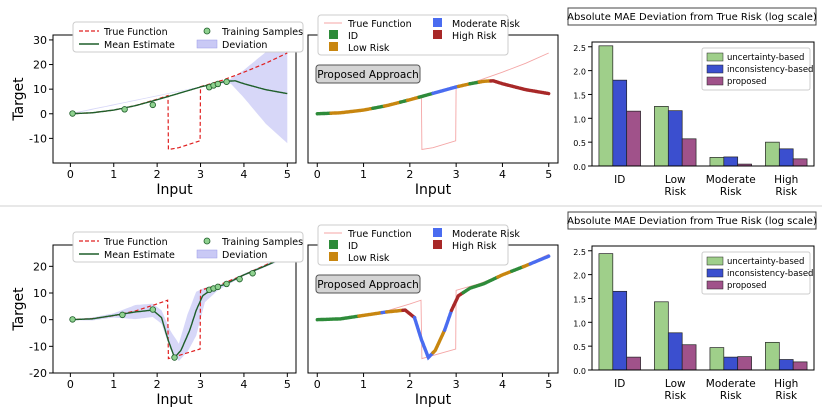  What do you see at coordinates (703, 308) in the screenshot?
I see `plot-frame` at bounding box center [703, 308].